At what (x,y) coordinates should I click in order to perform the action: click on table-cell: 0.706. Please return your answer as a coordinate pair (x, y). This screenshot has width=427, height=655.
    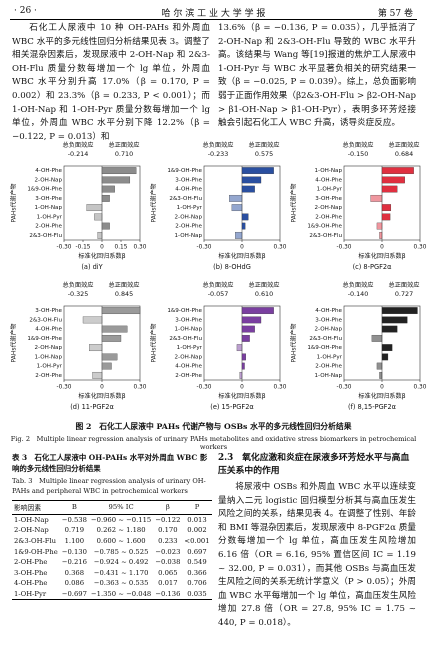
    Looking at the image, I should click on (197, 583).